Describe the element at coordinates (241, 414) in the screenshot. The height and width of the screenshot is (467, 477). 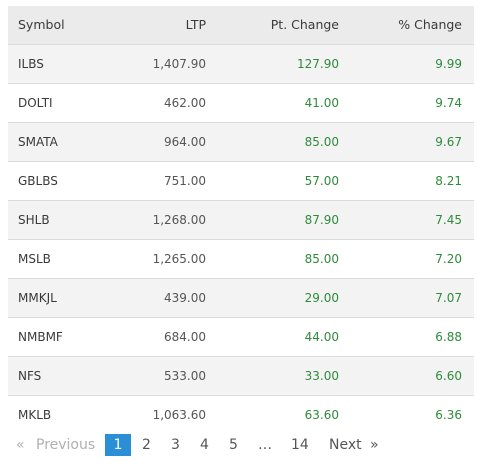
I see `table-row: MKLB 1,063.60 63.60 6.36` at that location.